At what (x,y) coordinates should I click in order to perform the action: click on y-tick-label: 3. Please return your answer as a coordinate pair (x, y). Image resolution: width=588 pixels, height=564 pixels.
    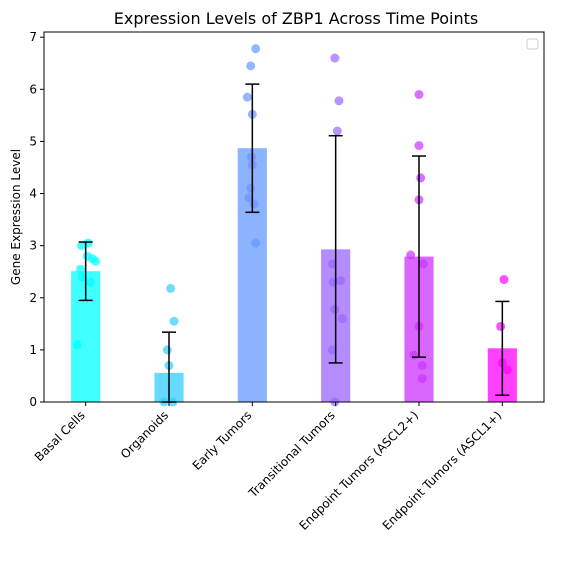
    Looking at the image, I should click on (33, 246).